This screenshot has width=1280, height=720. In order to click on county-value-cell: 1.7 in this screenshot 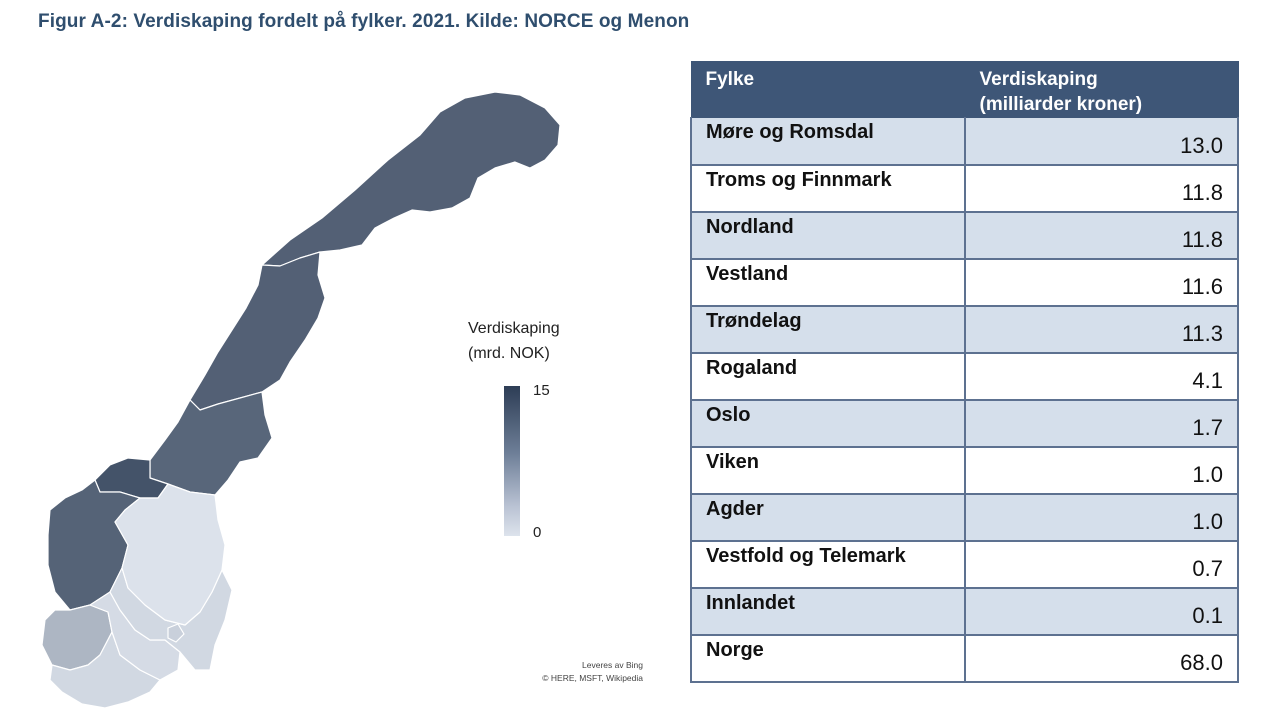, I will do `click(1101, 423)`.